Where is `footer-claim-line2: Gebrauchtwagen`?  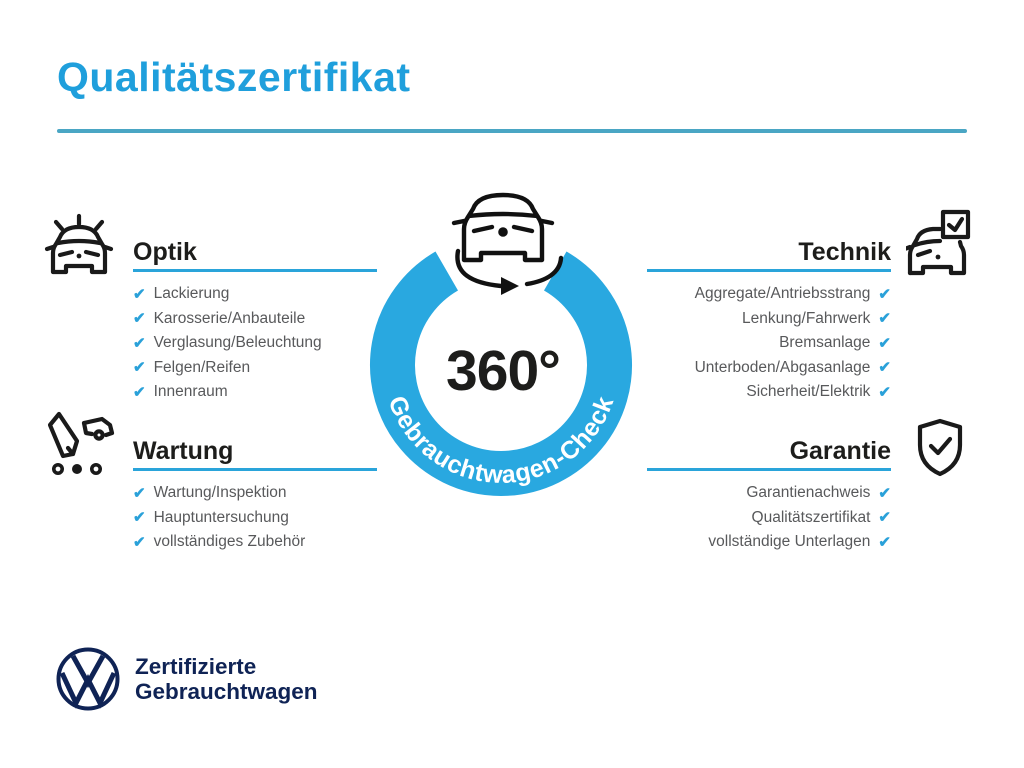 footer-claim-line2: Gebrauchtwagen is located at coordinates (226, 691).